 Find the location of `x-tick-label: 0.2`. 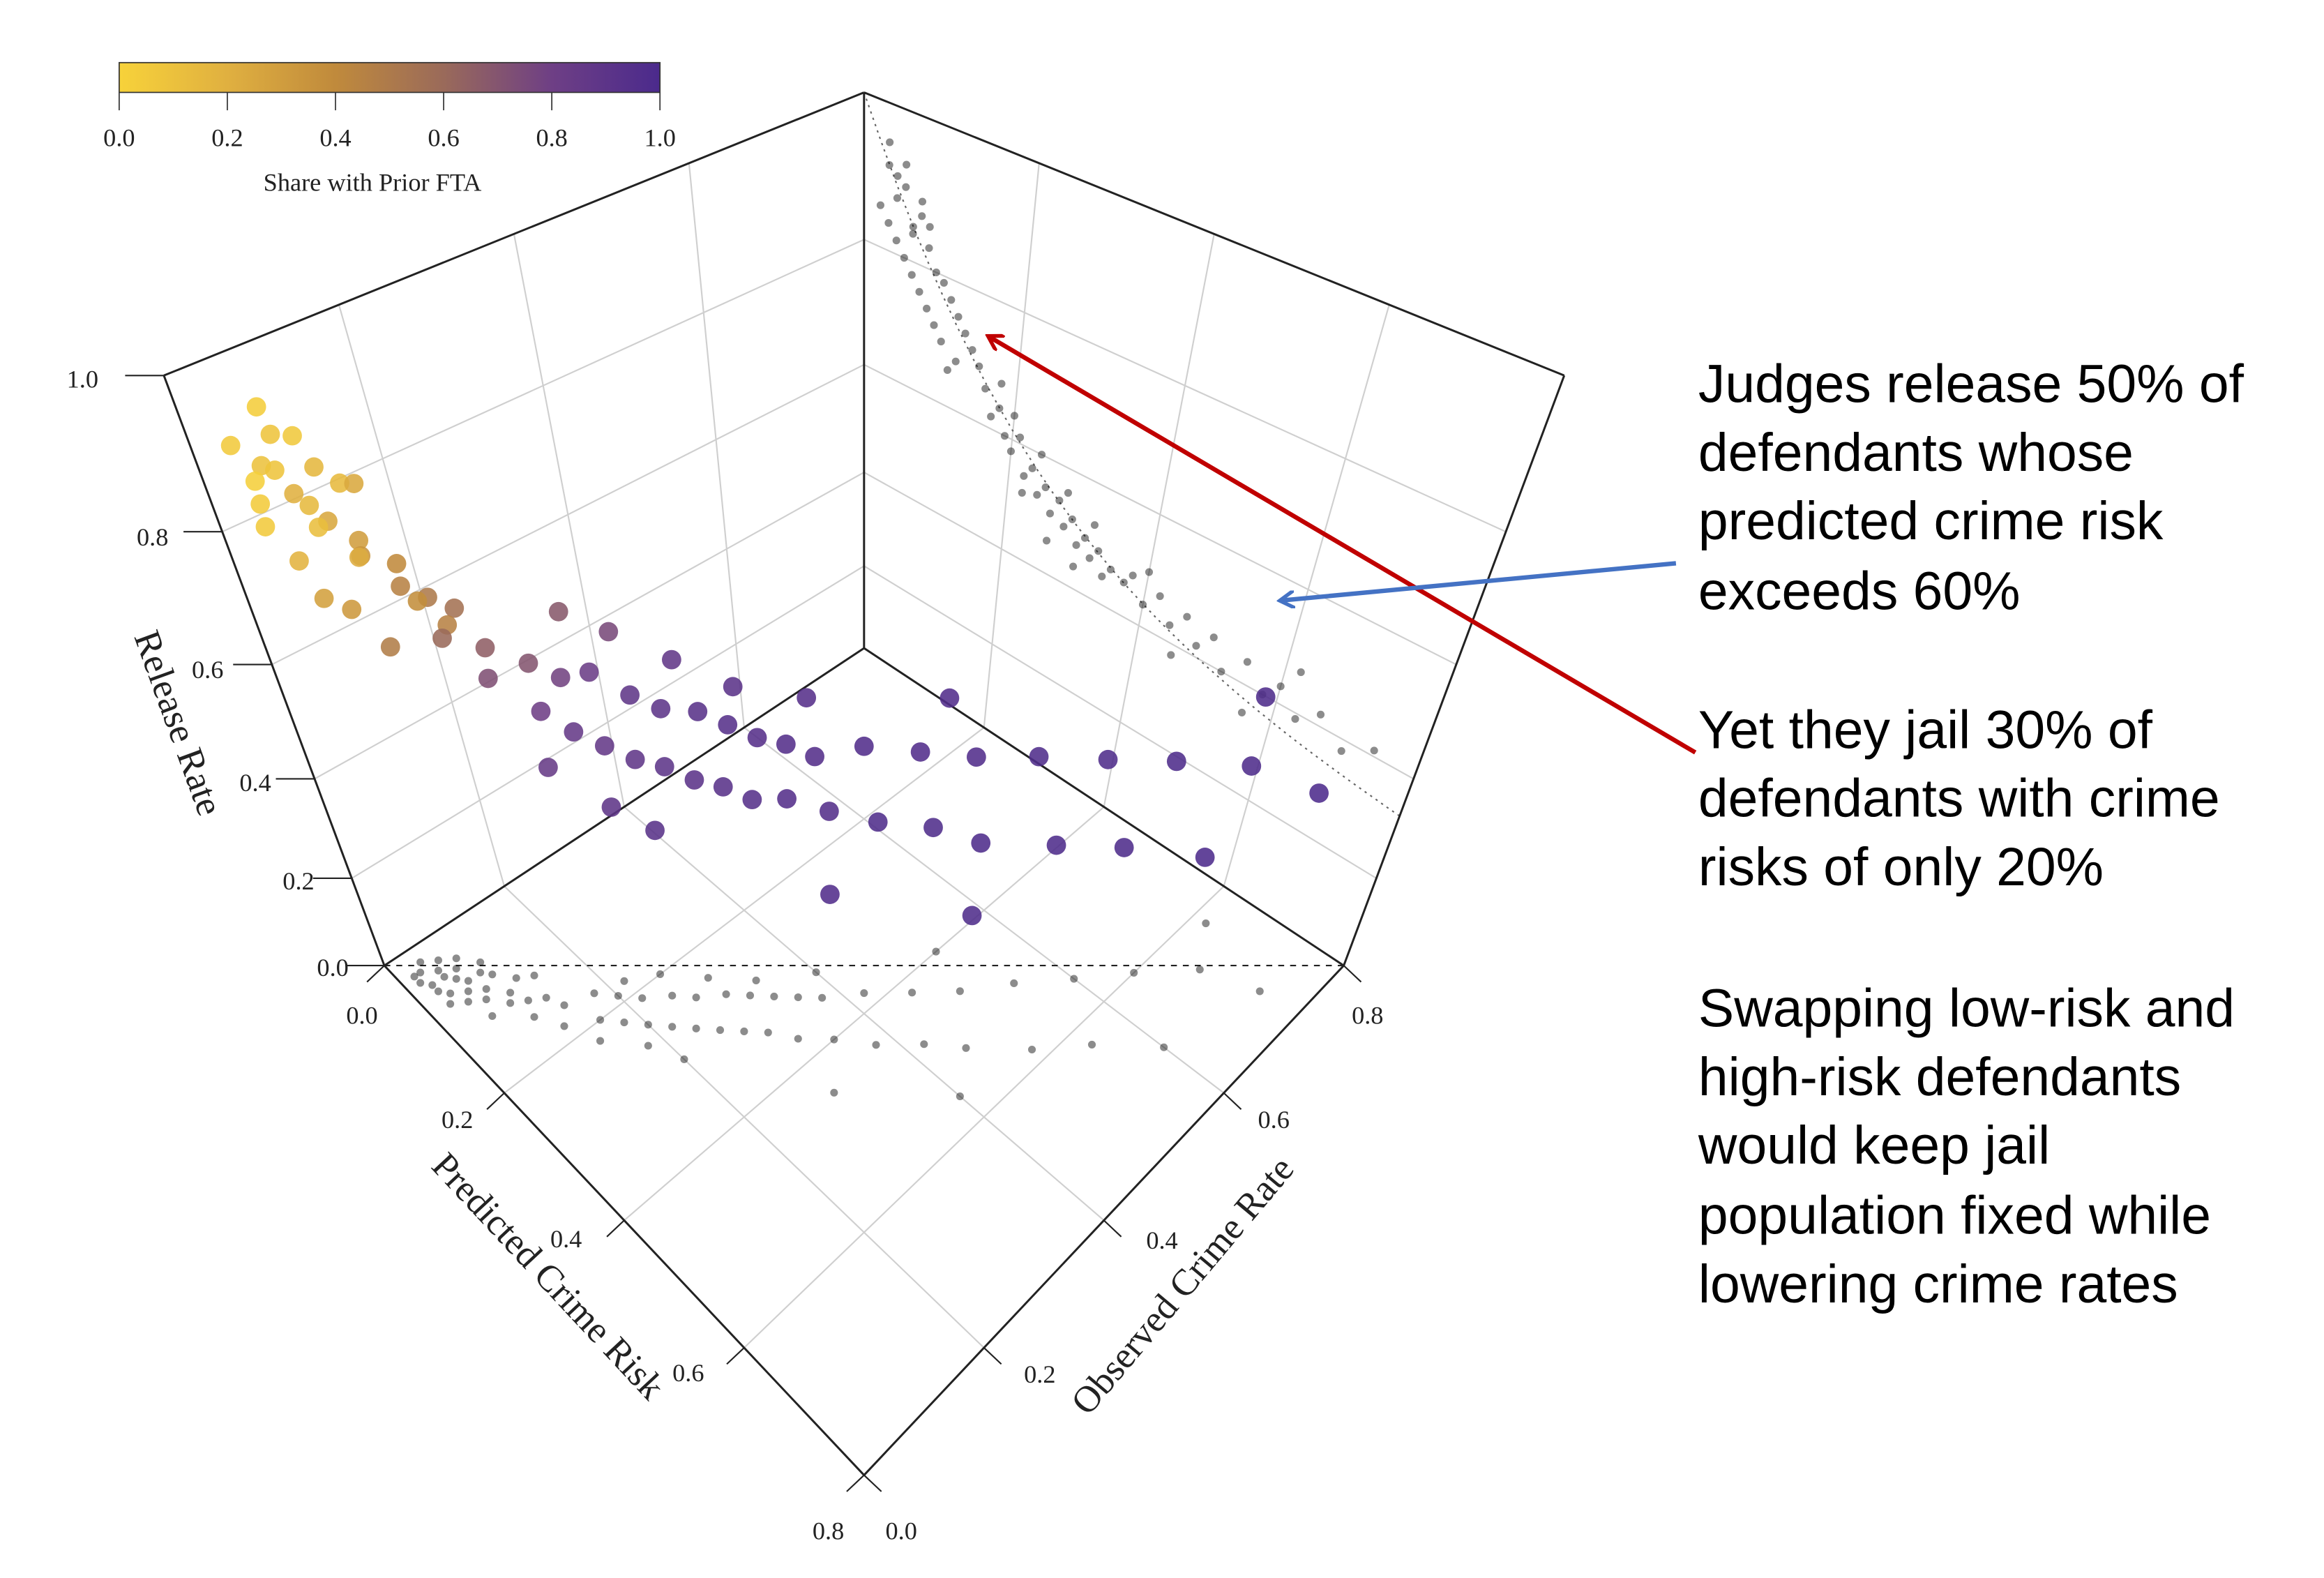

x-tick-label: 0.2 is located at coordinates (458, 1120).